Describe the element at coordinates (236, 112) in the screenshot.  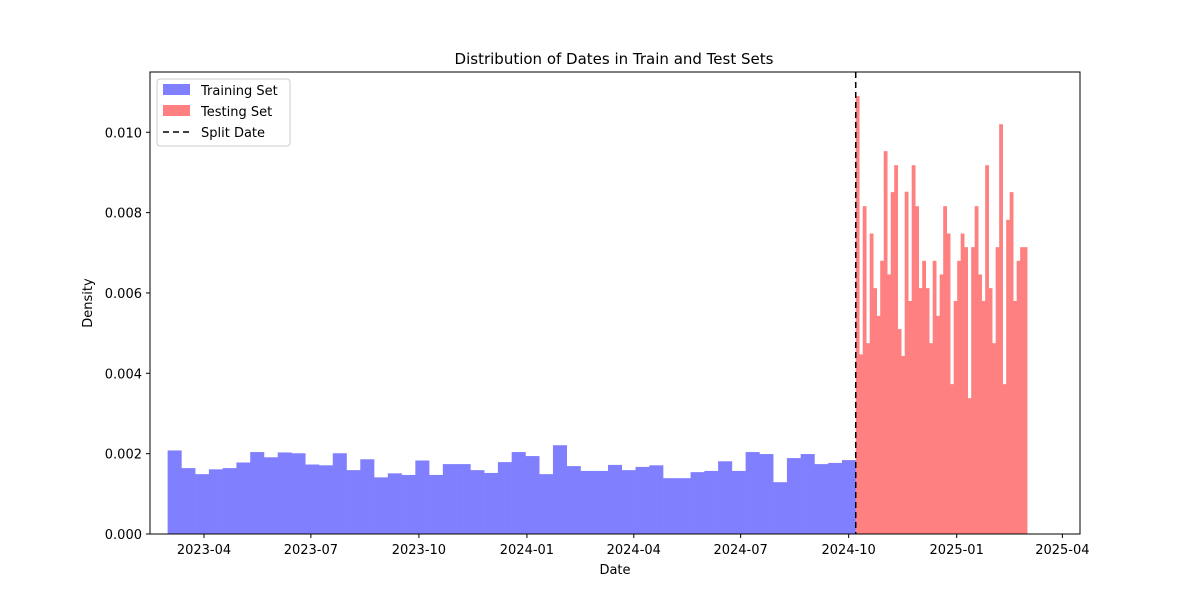
I see `legend-testing-label: Testing Set` at that location.